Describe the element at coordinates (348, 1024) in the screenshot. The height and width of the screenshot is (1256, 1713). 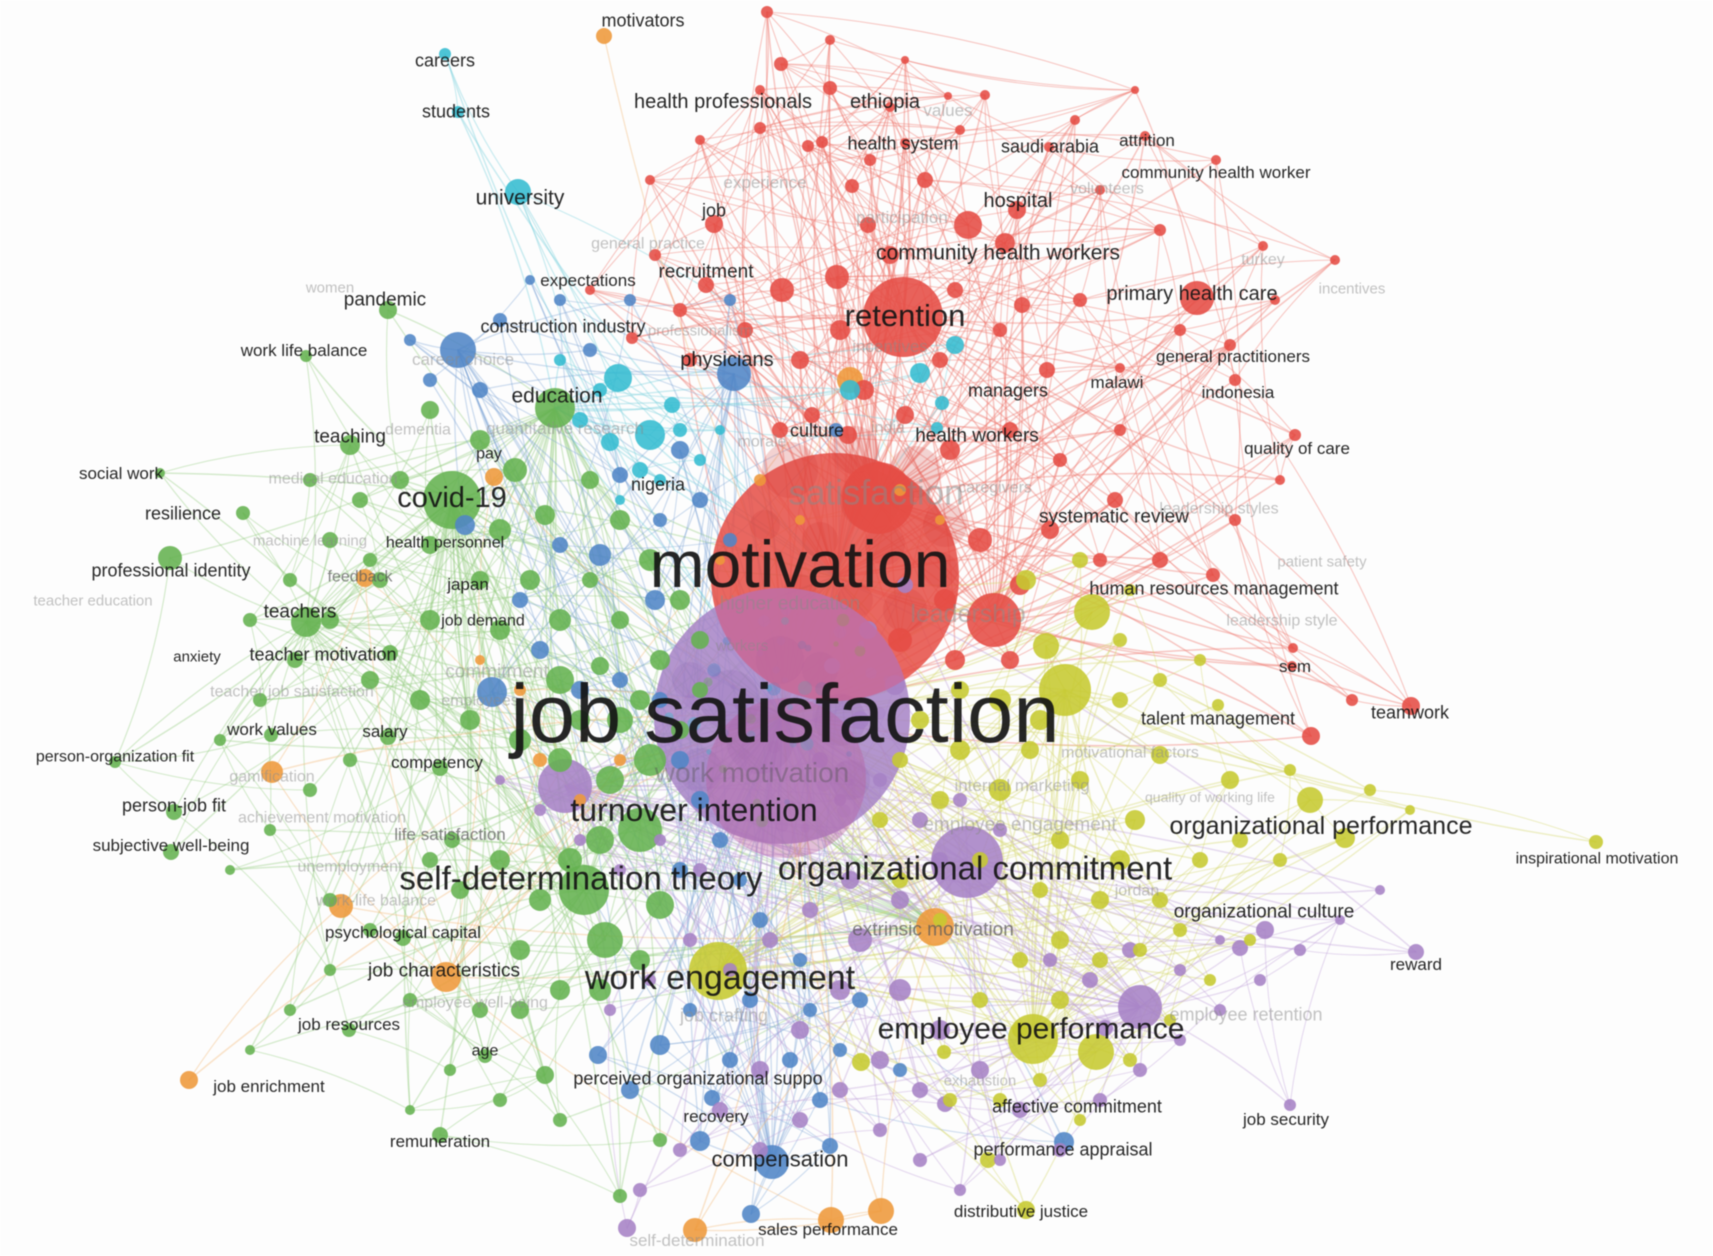
I see `svg-text: job resources` at that location.